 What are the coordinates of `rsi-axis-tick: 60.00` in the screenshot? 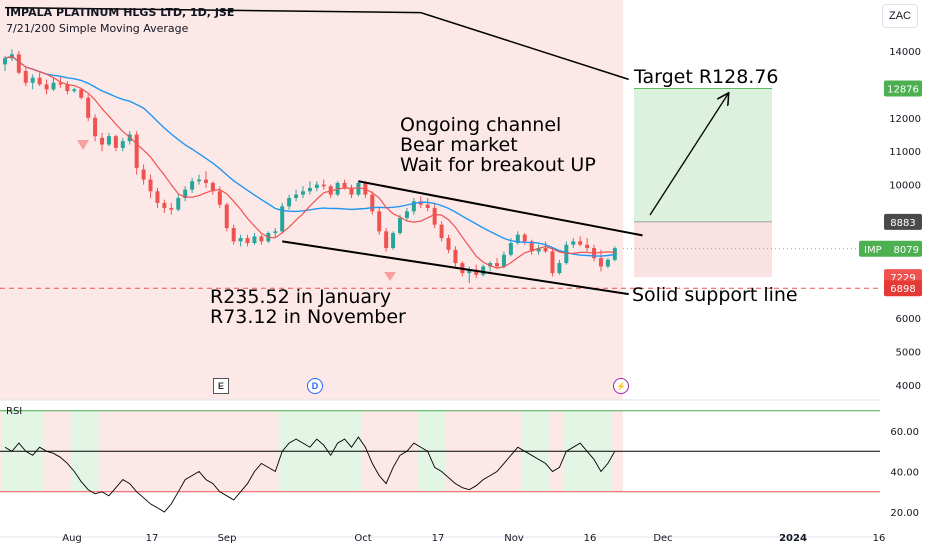 It's located at (904, 432).